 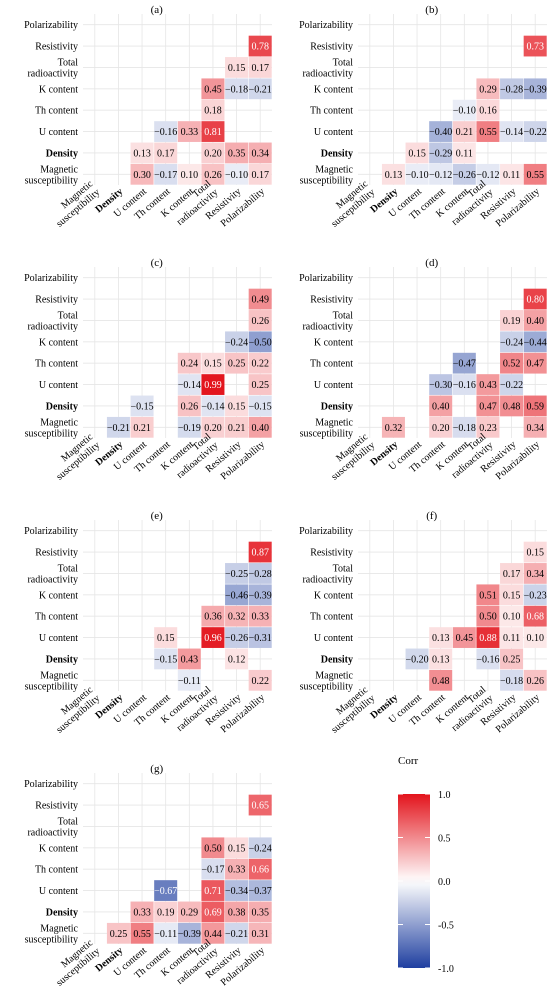 I want to click on cell-value-label: −0.11, so click(x=189, y=681).